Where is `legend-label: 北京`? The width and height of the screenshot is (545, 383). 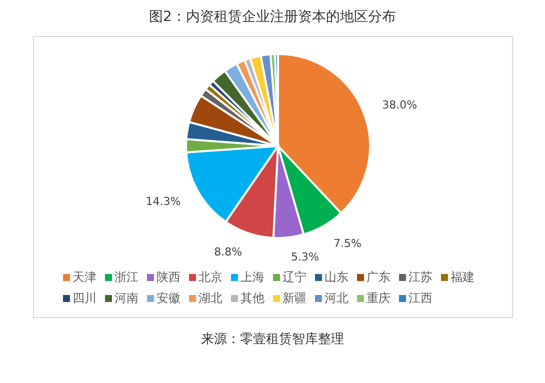 legend-label: 北京 is located at coordinates (210, 277).